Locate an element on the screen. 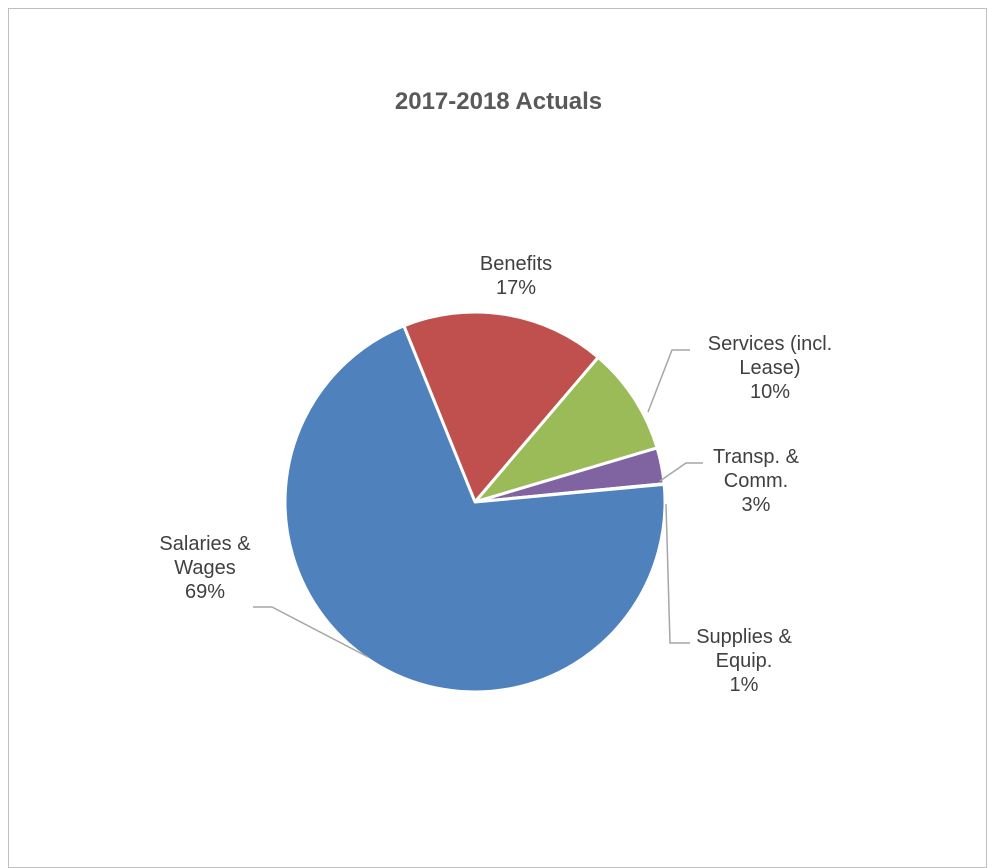  data-label-line: Equip. is located at coordinates (744, 661).